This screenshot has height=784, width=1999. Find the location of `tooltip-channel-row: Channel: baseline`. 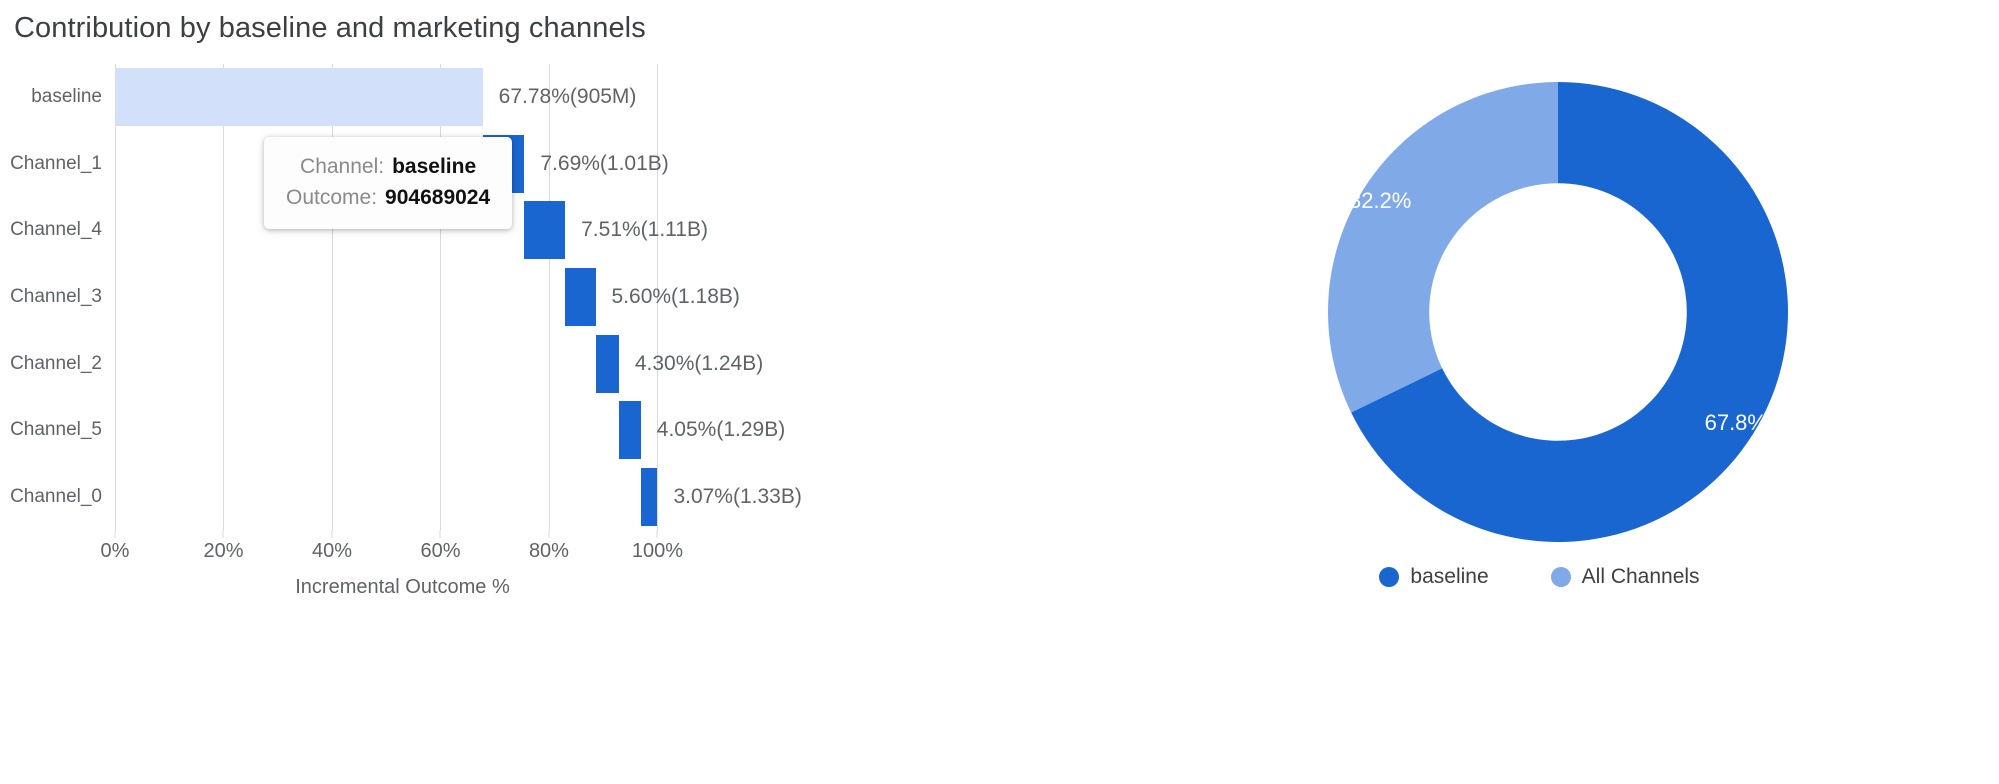

tooltip-channel-row: Channel: baseline is located at coordinates (388, 166).